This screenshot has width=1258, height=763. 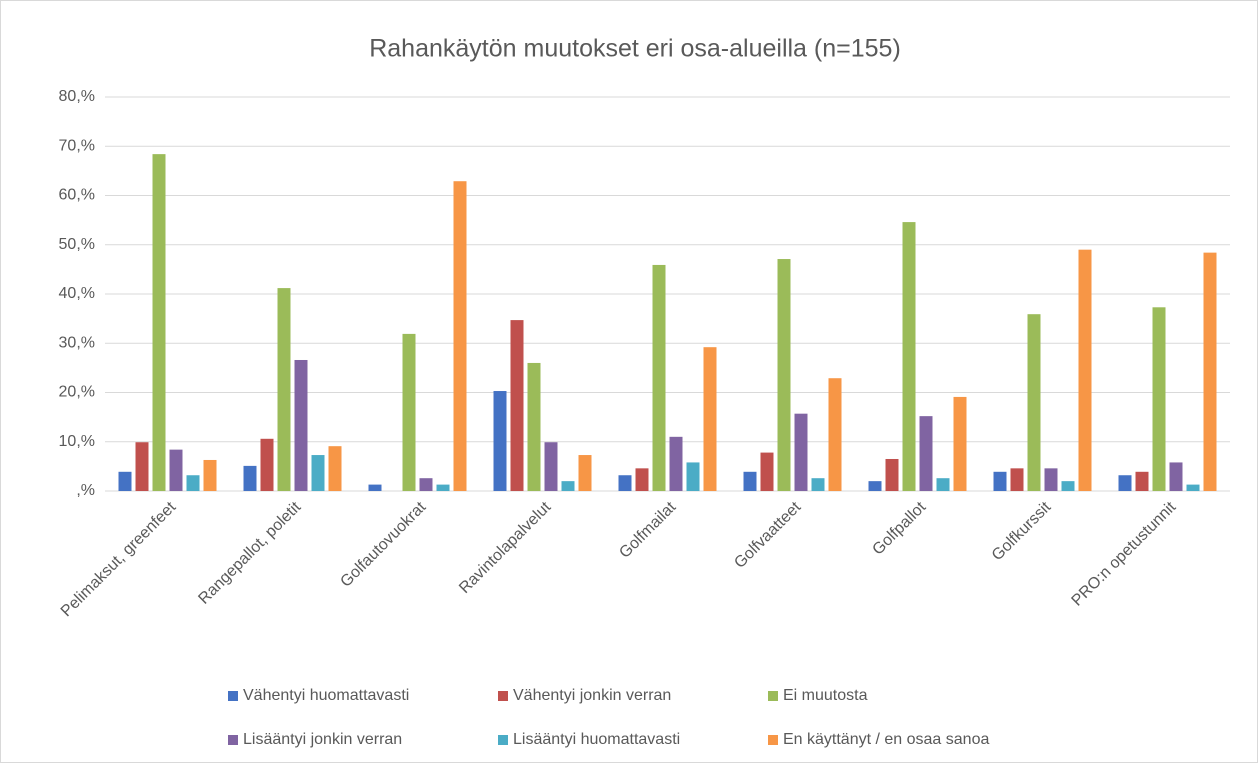 What do you see at coordinates (77, 392) in the screenshot?
I see `y-tick-label: 20,%` at bounding box center [77, 392].